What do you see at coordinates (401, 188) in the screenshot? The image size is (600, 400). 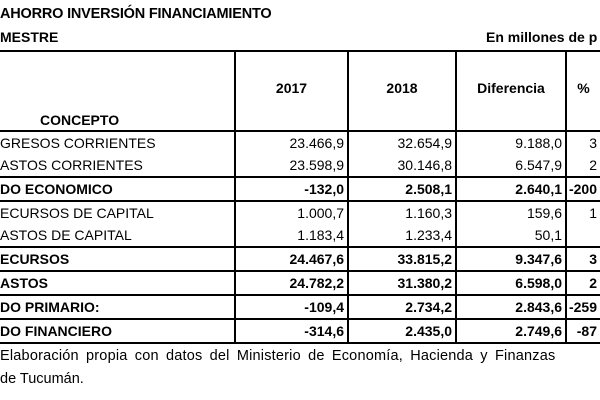 I see `cell-2018: 2.508,1` at bounding box center [401, 188].